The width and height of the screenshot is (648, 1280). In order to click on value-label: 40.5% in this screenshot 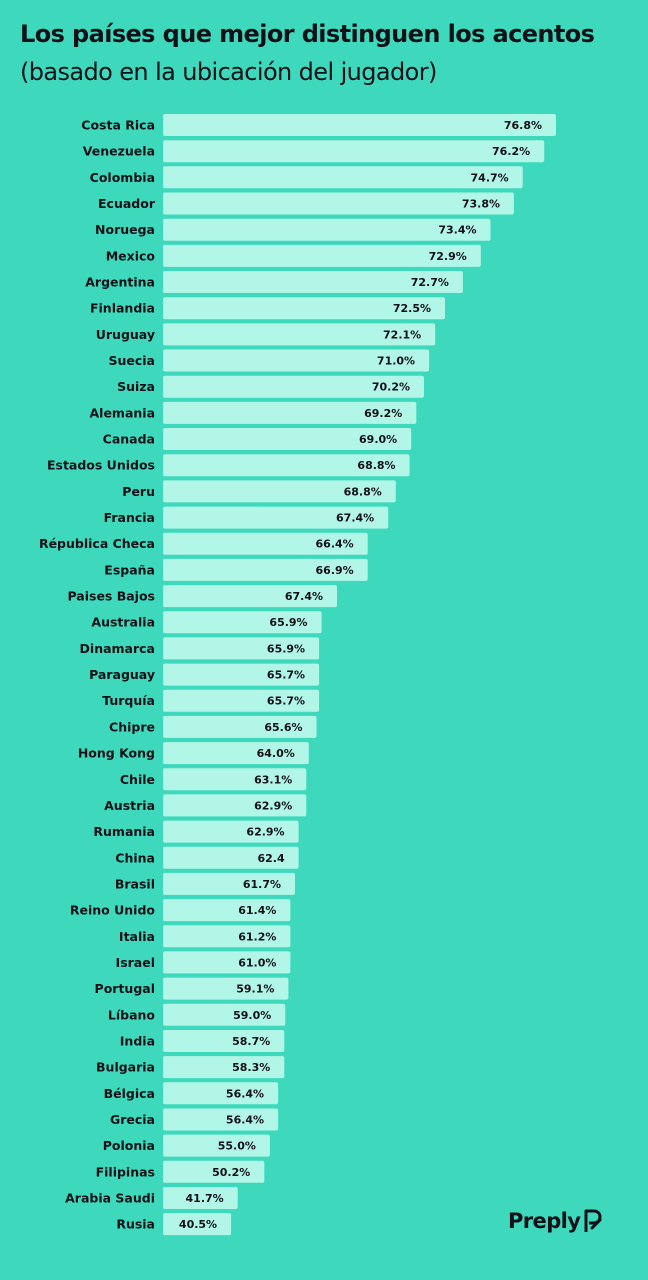, I will do `click(198, 1224)`.